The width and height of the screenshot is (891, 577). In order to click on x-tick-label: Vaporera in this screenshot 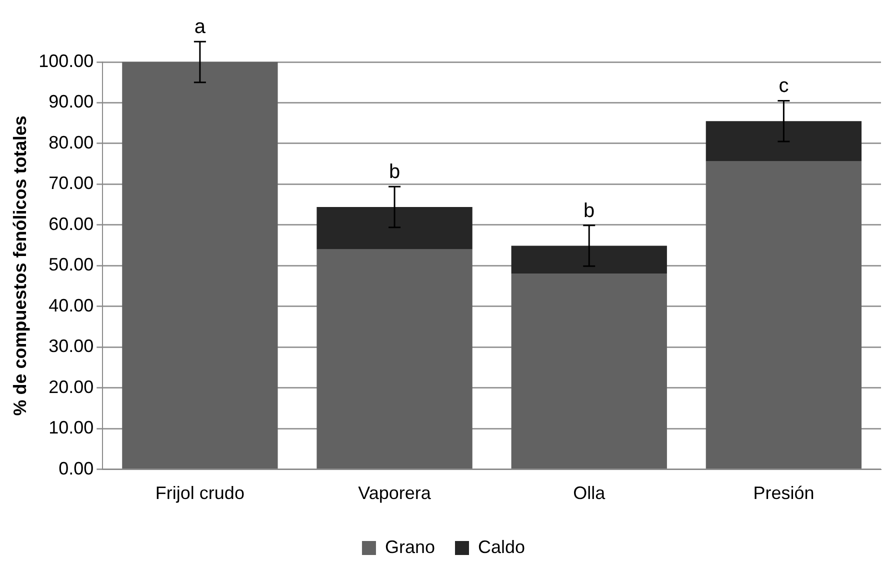, I will do `click(395, 493)`.